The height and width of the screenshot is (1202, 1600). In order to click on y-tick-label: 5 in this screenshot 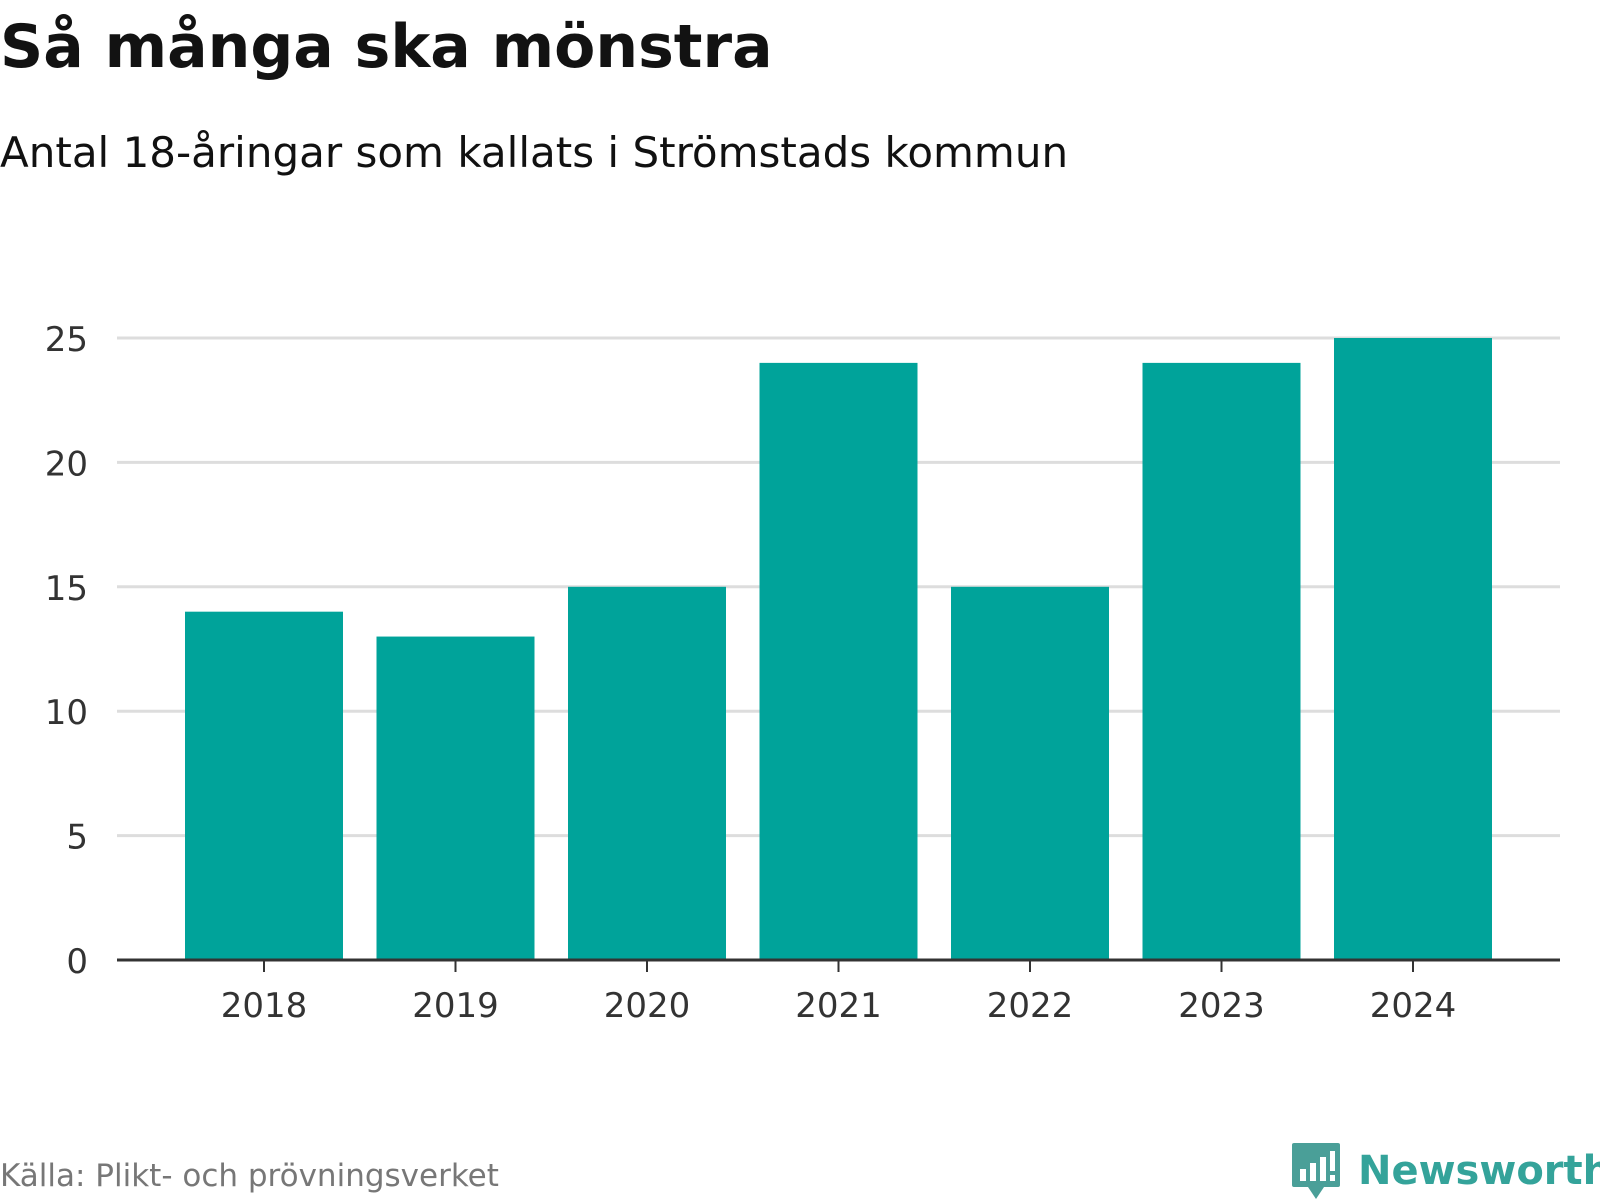, I will do `click(77, 838)`.